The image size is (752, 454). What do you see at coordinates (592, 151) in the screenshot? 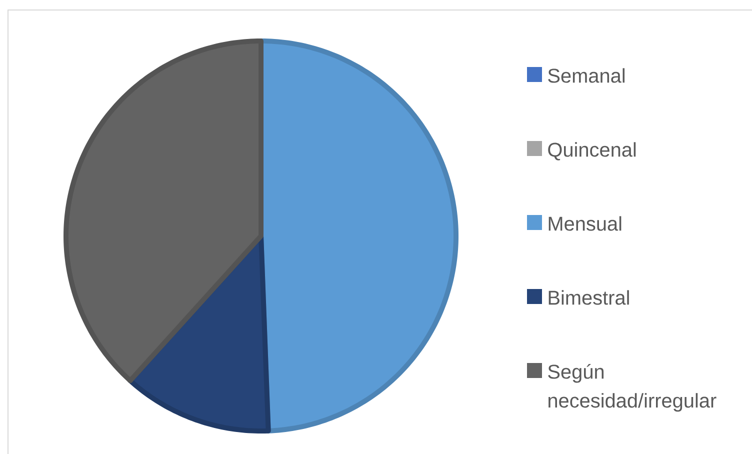
I see `legend-label: Quincenal` at bounding box center [592, 151].